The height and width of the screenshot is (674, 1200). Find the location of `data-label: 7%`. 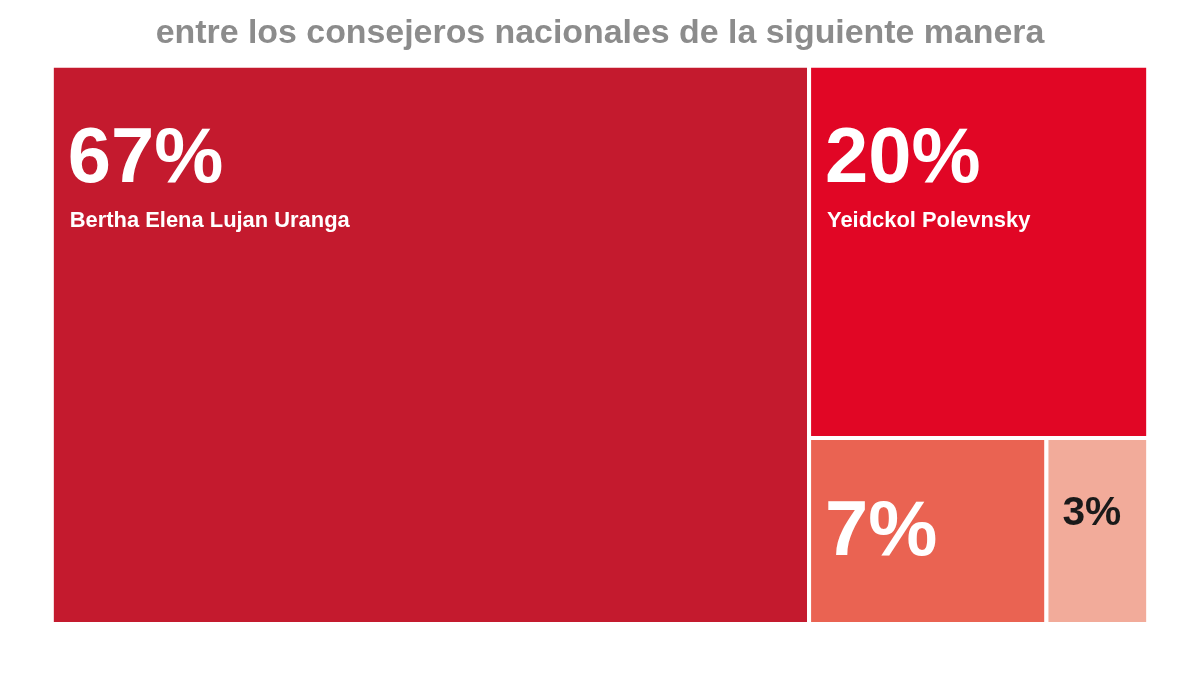

data-label: 7% is located at coordinates (881, 527).